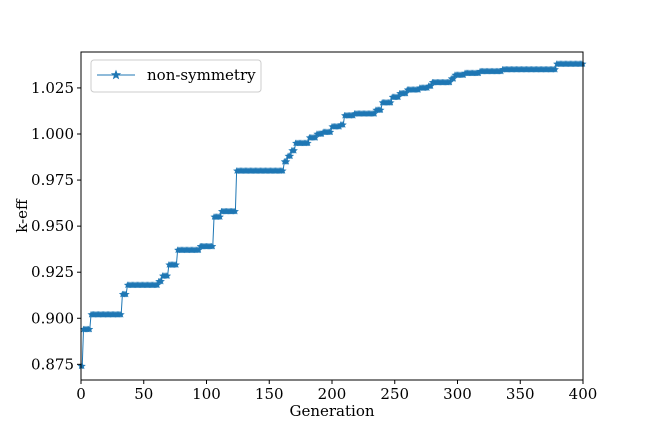  I want to click on x-tick-label: 250, so click(394, 394).